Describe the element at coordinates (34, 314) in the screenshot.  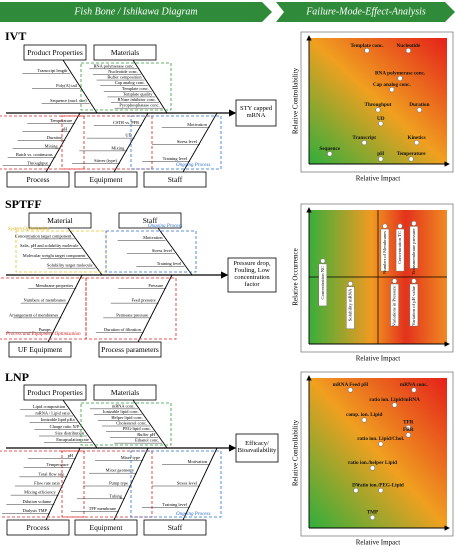
I see `cause: Arrangement of membranes` at that location.